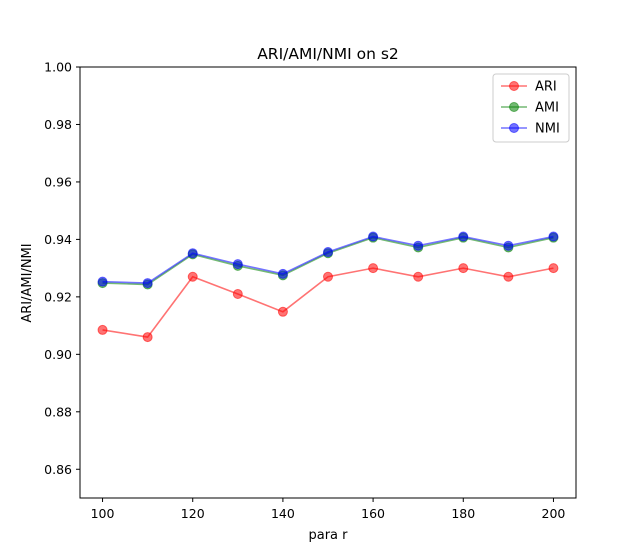  I want to click on y-tick-label: 0.92, so click(58, 296).